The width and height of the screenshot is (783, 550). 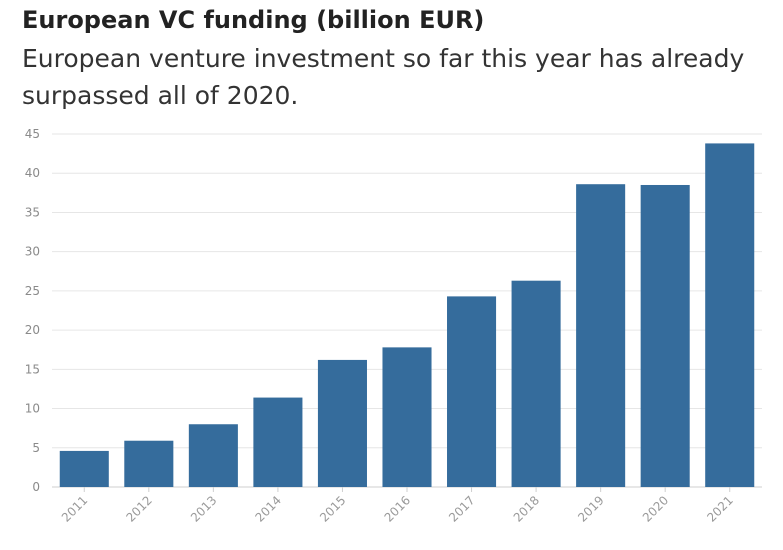 I want to click on bar-2017, so click(x=472, y=391).